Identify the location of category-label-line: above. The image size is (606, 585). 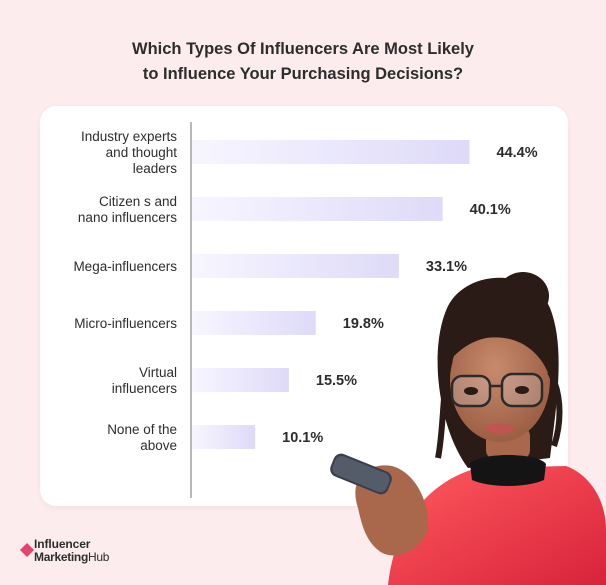
(158, 445).